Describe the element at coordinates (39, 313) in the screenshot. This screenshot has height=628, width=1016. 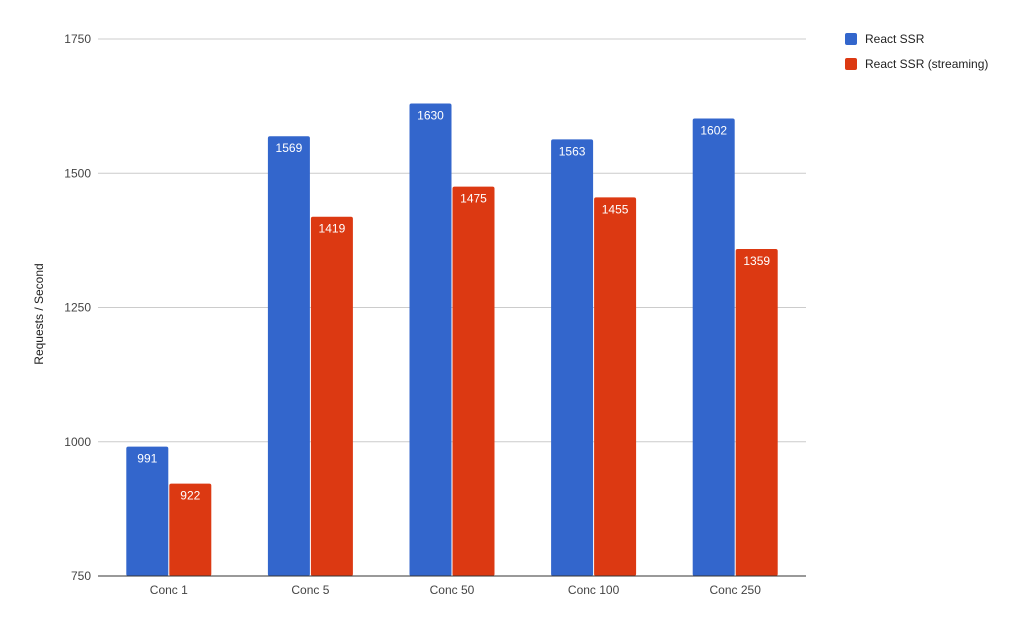
I see `y-axis-label: Requests / Second` at that location.